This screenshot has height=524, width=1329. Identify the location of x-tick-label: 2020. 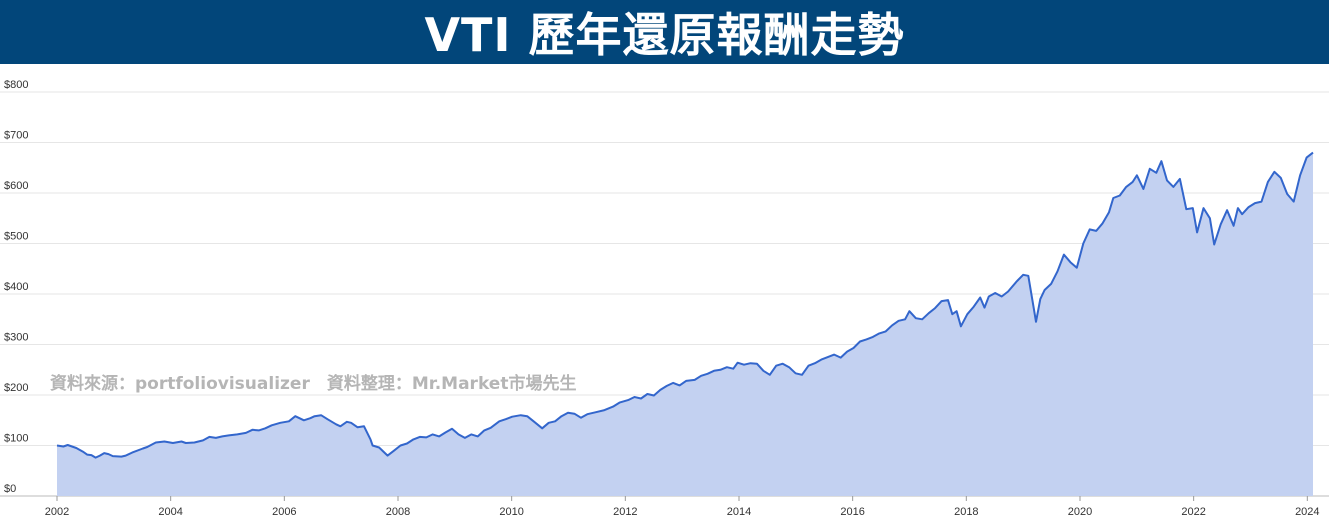
(1080, 512).